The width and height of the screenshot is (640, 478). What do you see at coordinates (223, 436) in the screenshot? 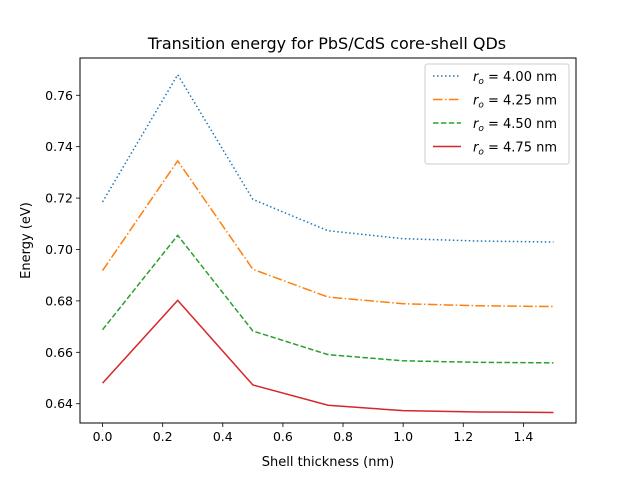
I see `x-tick-label: 0.4` at bounding box center [223, 436].